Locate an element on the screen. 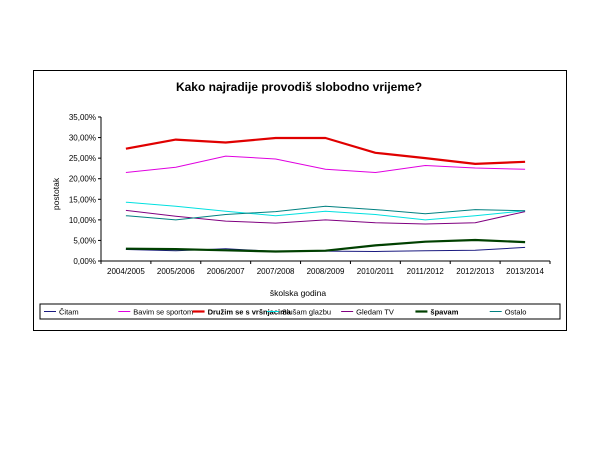 Image resolution: width=600 pixels, height=450 pixels. x-tick-label: 2004/2005 is located at coordinates (126, 271).